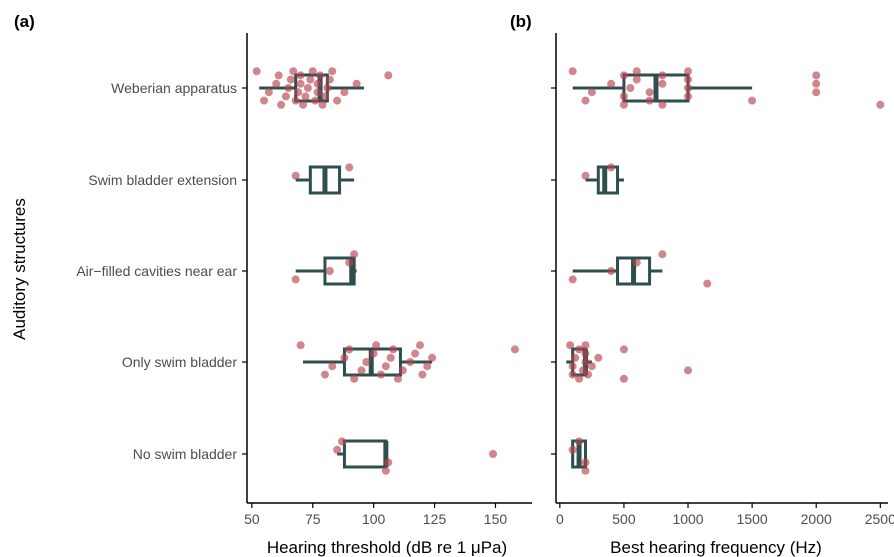 The width and height of the screenshot is (894, 557). Describe the element at coordinates (496, 519) in the screenshot. I see `x-tick-label: 150` at that location.